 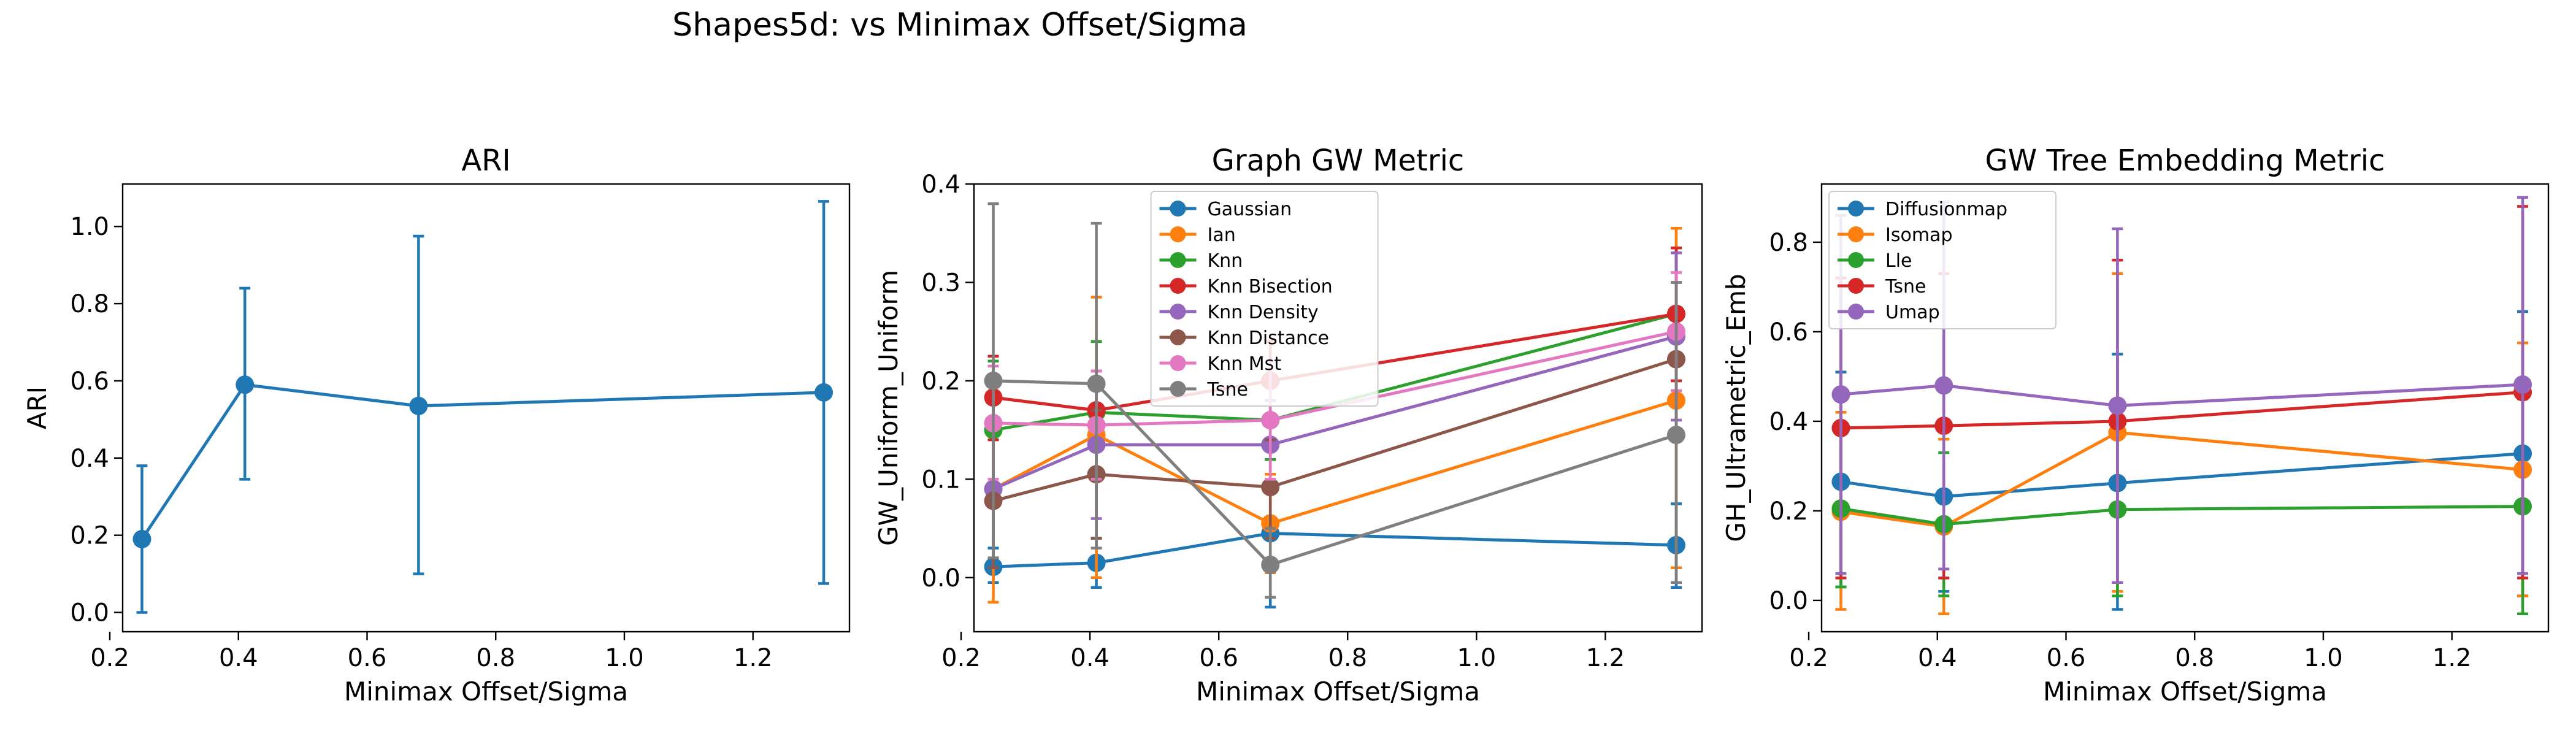 I want to click on y-tick-label: 0.2, so click(x=89, y=536).